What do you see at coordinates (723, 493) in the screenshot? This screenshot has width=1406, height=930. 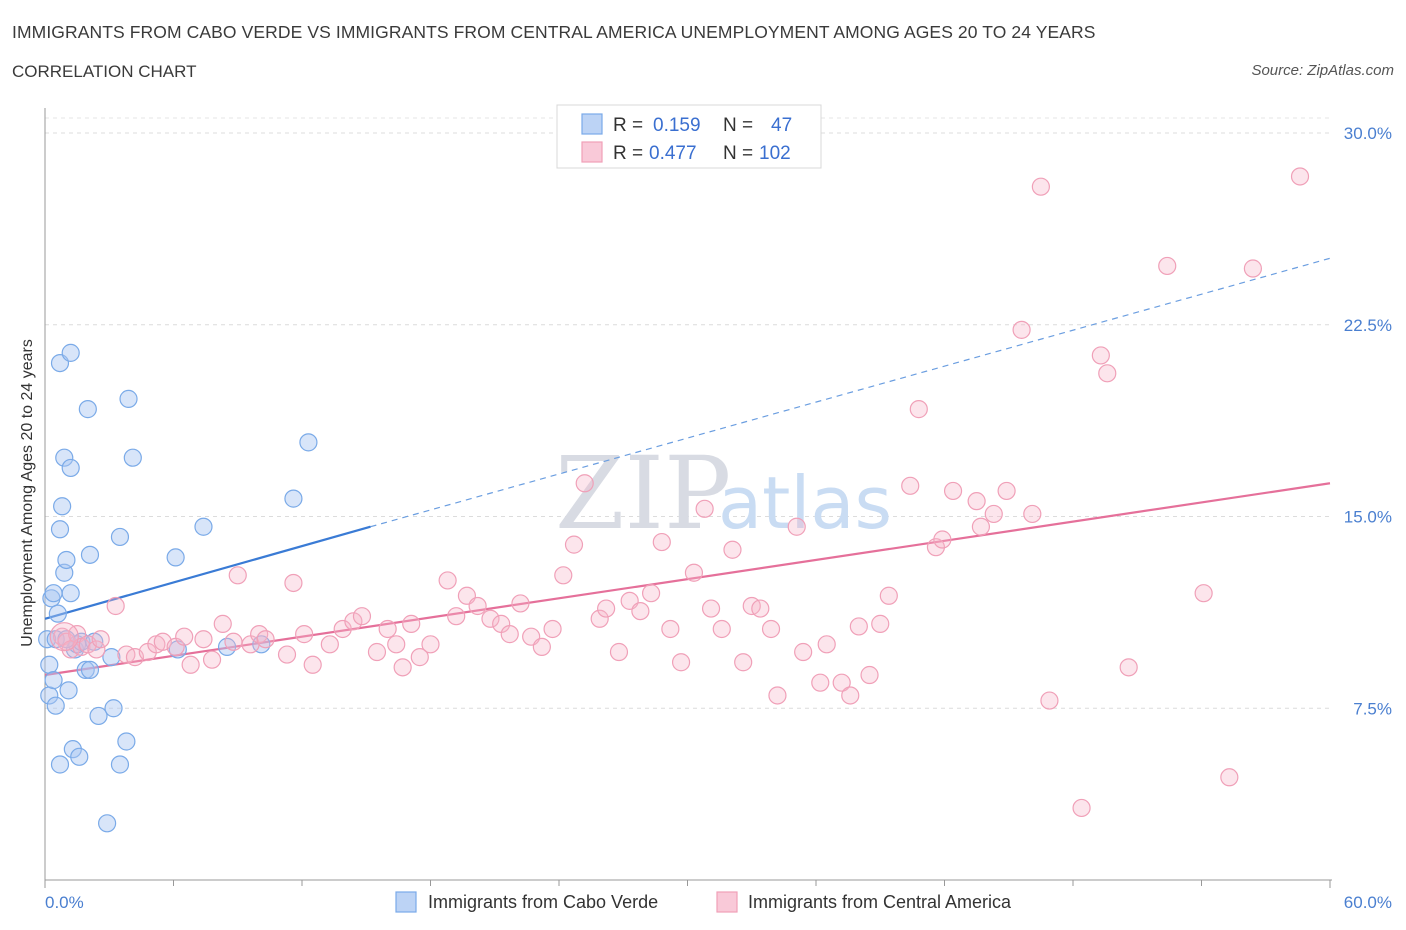 I see `watermark: ZIP atlas` at bounding box center [723, 493].